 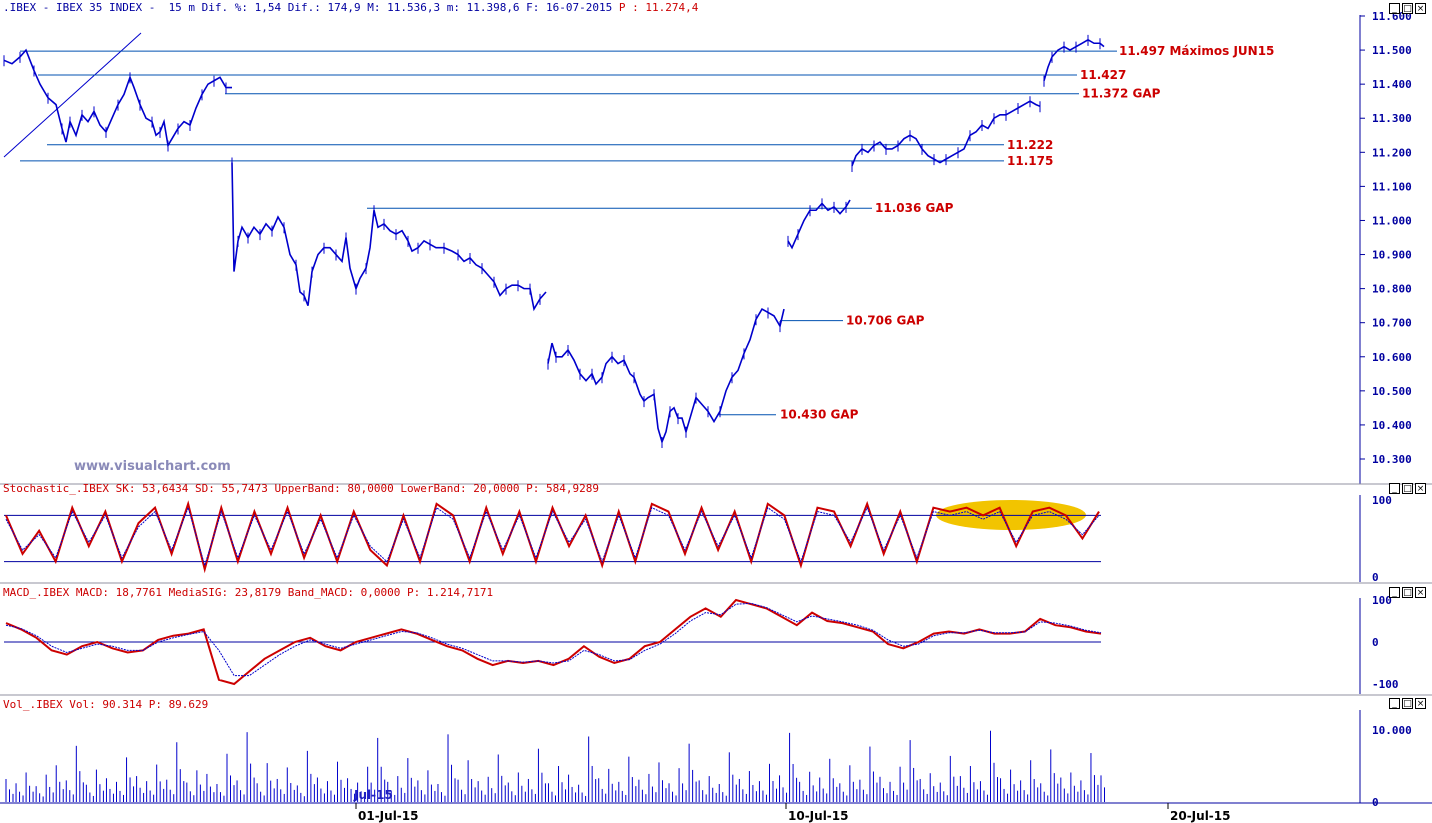 I want to click on level-label: 10.430 GAP, so click(x=819, y=415).